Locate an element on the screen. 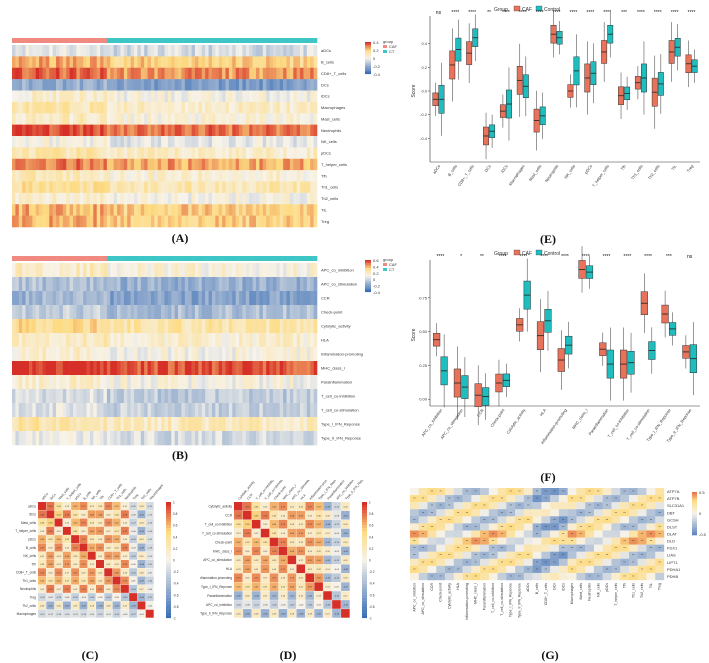 This screenshot has height=663, width=709. corrC-legend-tick: 0.6 is located at coordinates (175, 526).